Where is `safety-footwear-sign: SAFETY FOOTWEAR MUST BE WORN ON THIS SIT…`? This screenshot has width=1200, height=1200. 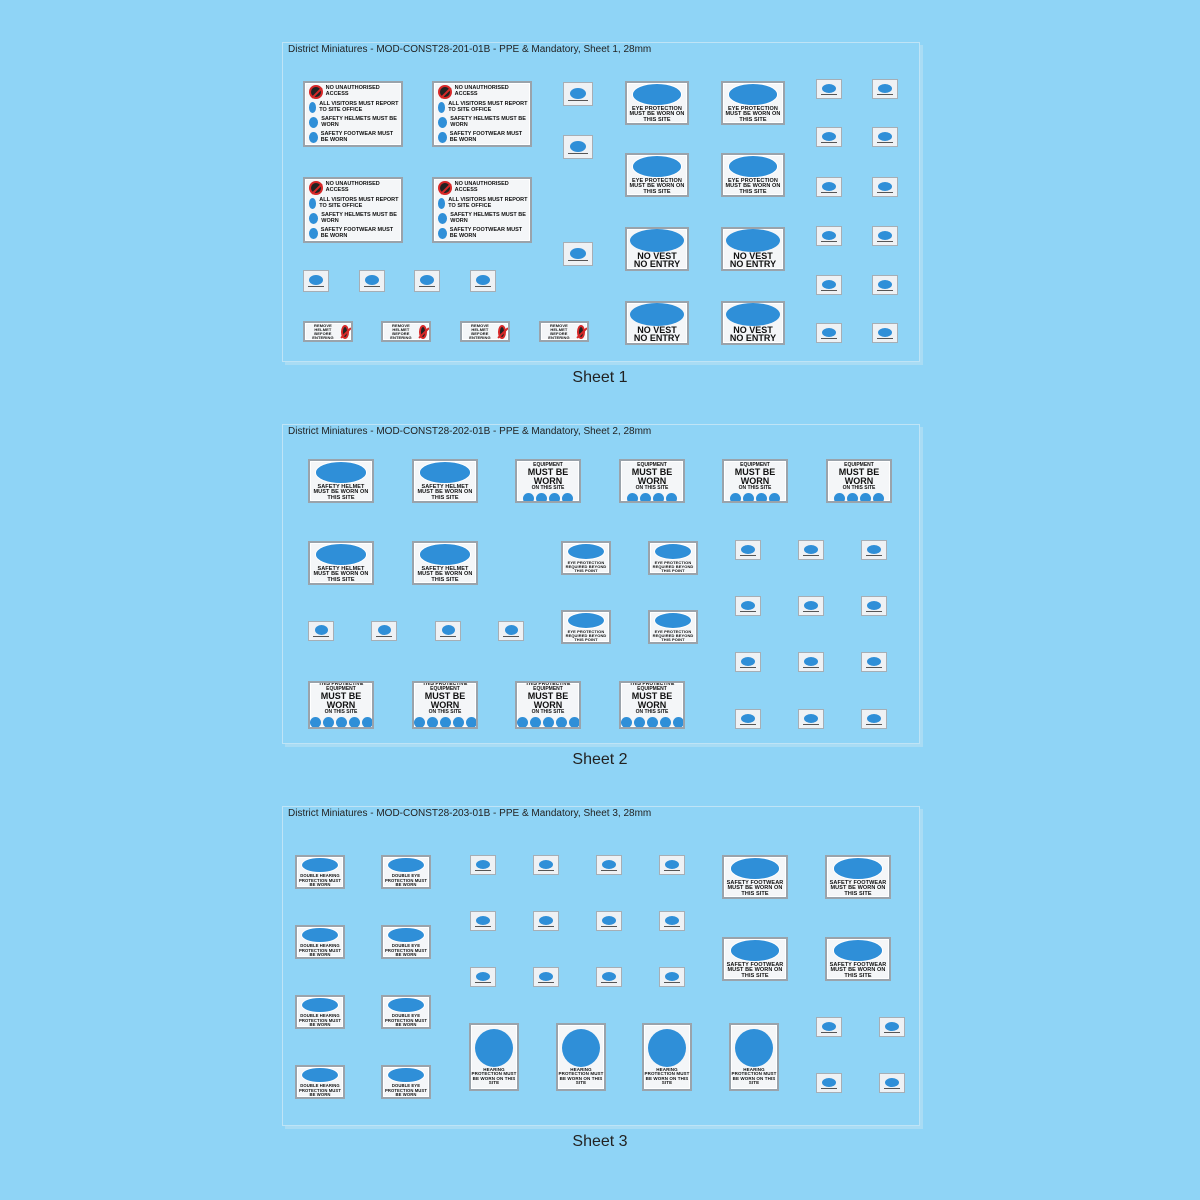 safety-footwear-sign: SAFETY FOOTWEAR MUST BE WORN ON THIS SIT… is located at coordinates (858, 959).